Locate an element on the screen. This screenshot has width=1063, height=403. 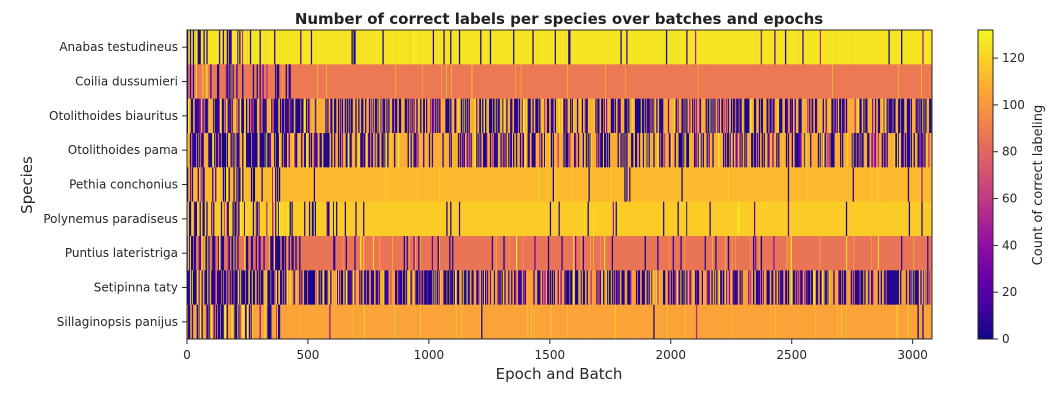
y-tick-label: Sillaginopsis panijus is located at coordinates (117, 322).